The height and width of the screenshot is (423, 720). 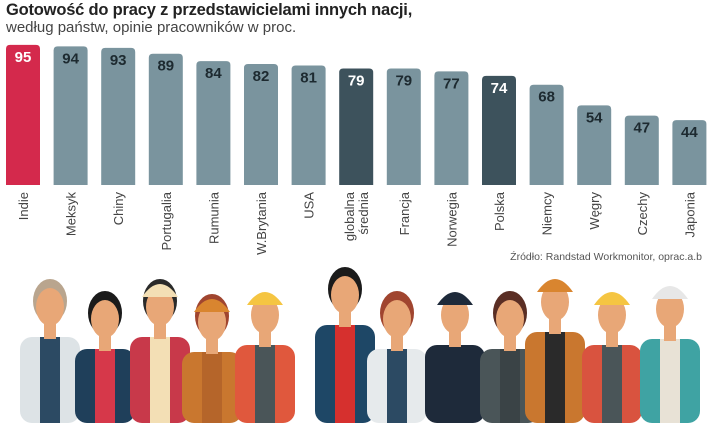 What do you see at coordinates (165, 66) in the screenshot?
I see `data-label: 89` at bounding box center [165, 66].